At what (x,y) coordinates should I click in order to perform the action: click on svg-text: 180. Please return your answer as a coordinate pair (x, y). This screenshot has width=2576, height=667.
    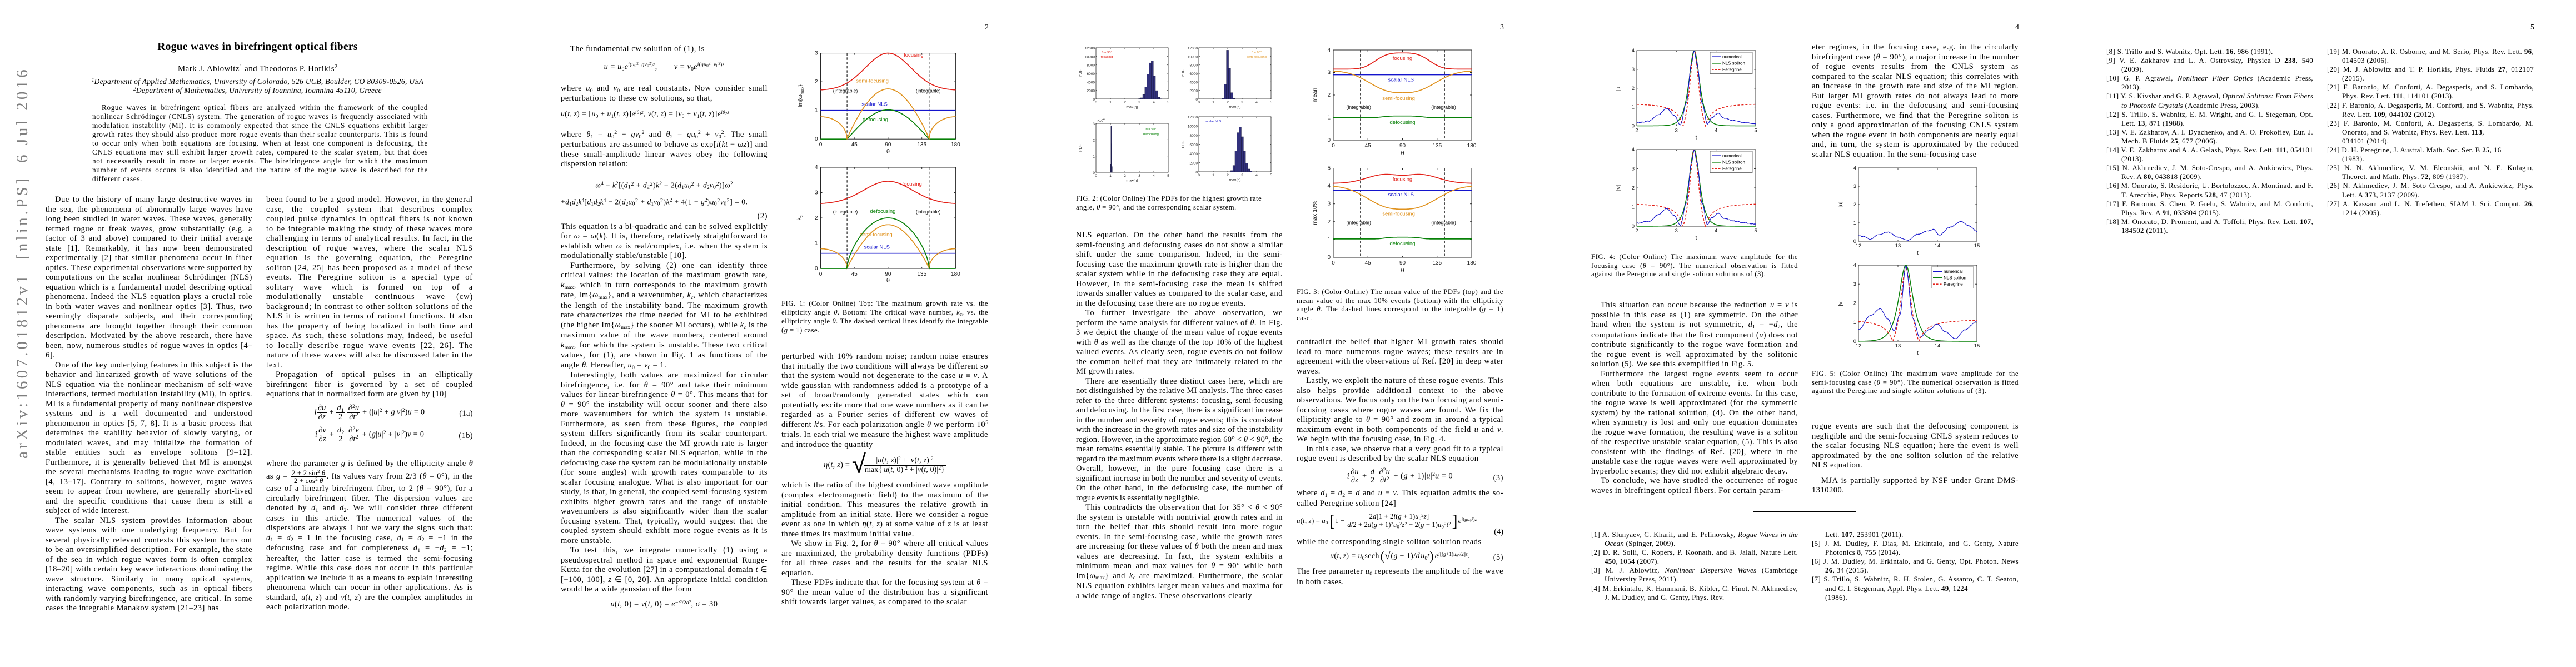
    Looking at the image, I should click on (955, 145).